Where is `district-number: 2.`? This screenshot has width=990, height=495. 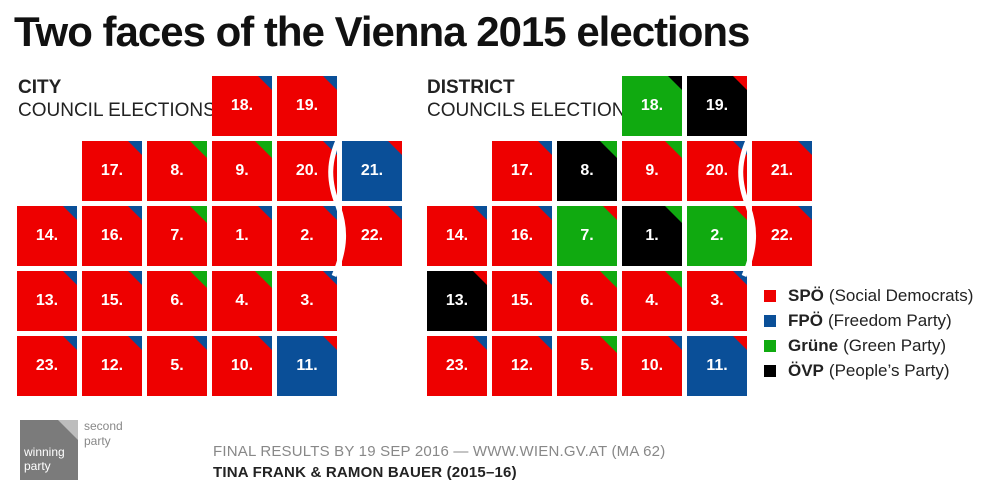
district-number: 2. is located at coordinates (307, 235).